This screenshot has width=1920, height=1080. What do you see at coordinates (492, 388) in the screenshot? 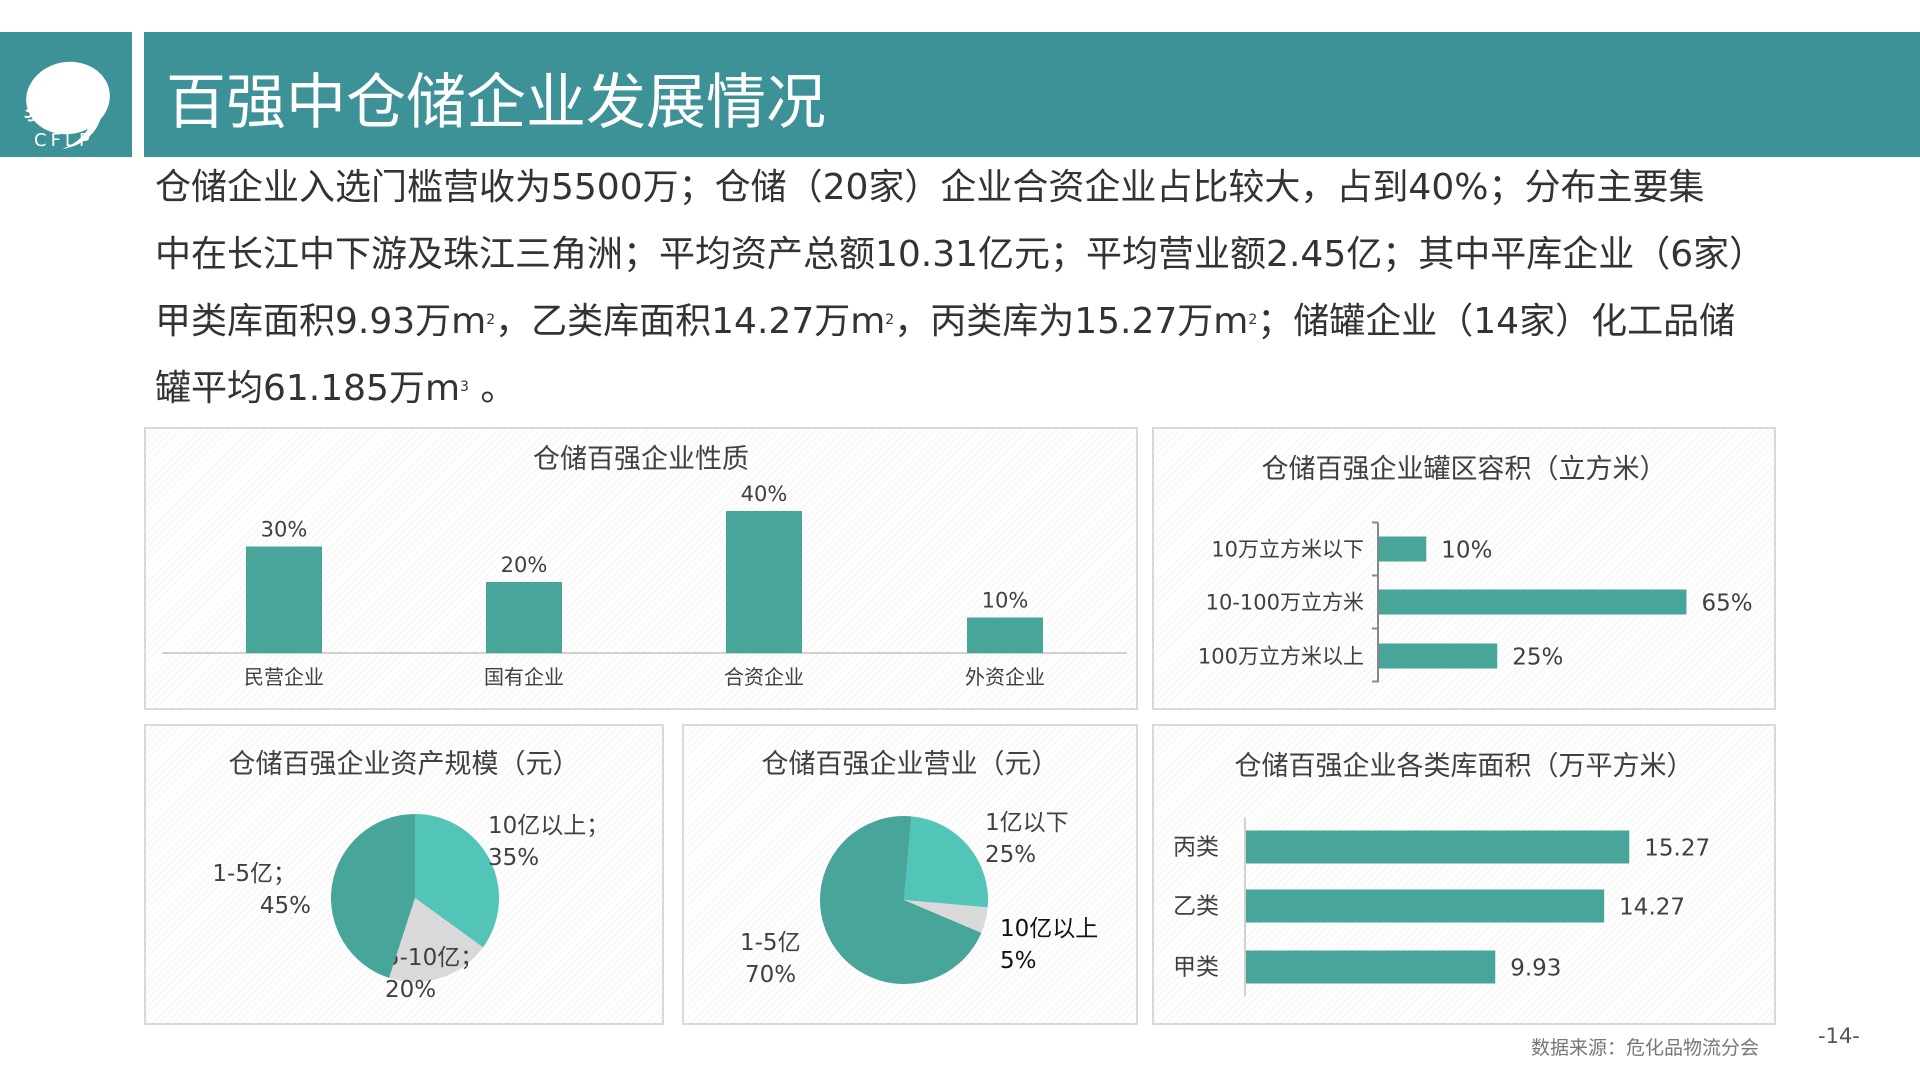
I see `intro-text: 。` at bounding box center [492, 388].